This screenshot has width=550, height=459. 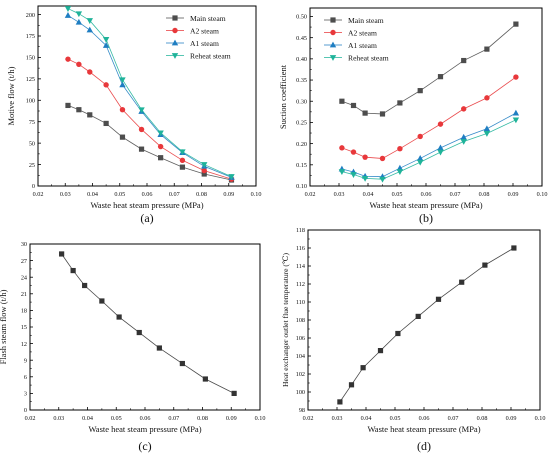 I want to click on y-axis-label: Flash steam flow (t/h), so click(x=4, y=326).